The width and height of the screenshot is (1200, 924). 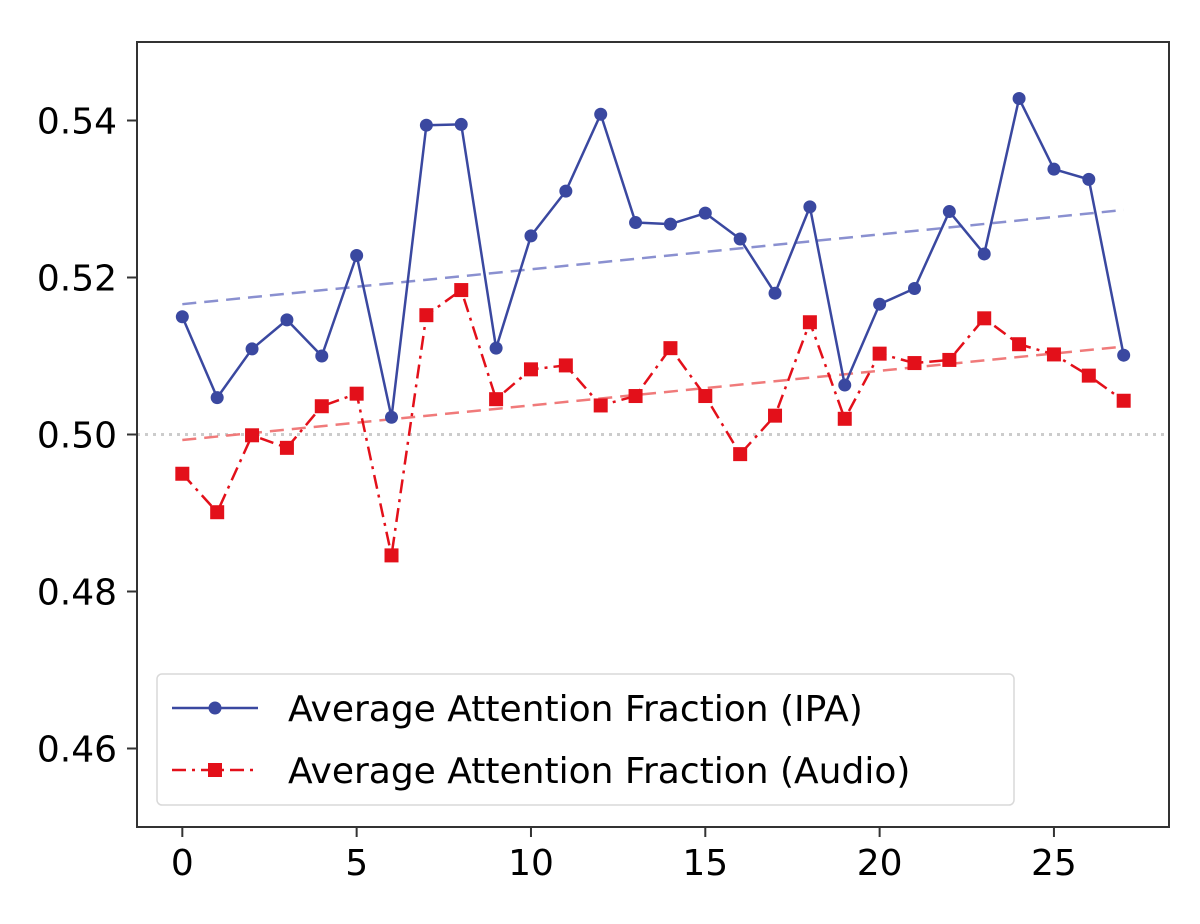 I want to click on x-tick-label: 20, so click(x=880, y=863).